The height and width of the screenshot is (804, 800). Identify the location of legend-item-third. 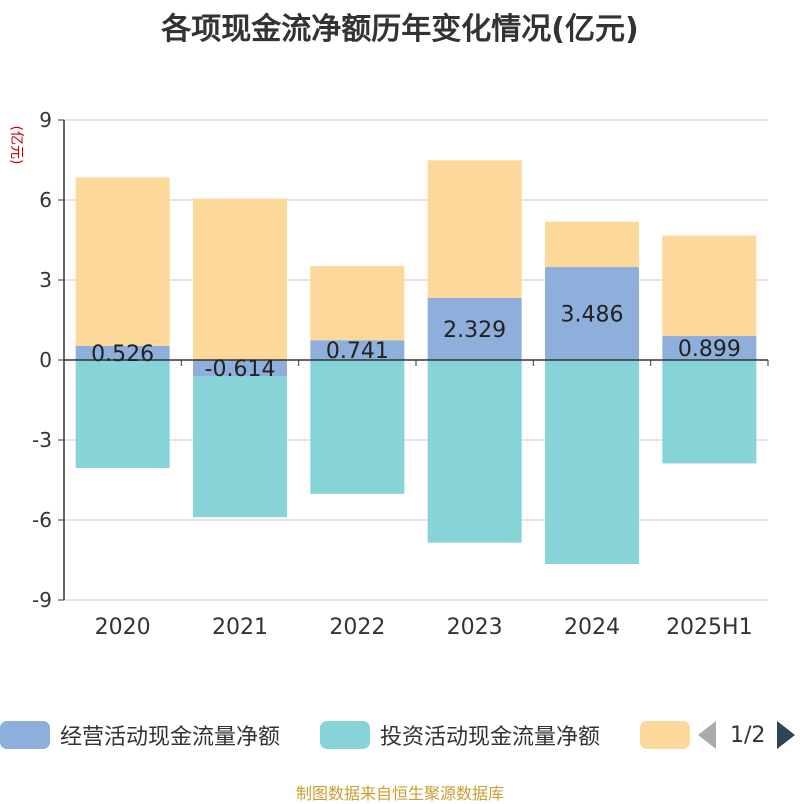
(665, 735).